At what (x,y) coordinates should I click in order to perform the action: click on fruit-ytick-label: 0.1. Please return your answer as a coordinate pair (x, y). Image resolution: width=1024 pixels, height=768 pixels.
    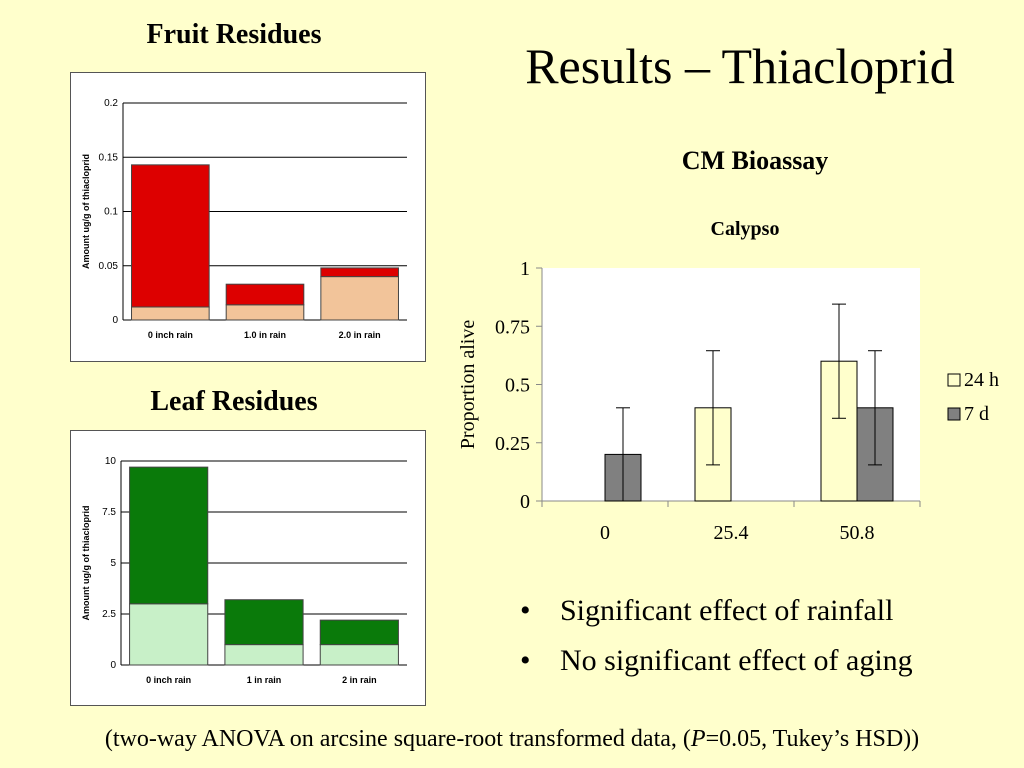
    Looking at the image, I should click on (111, 212).